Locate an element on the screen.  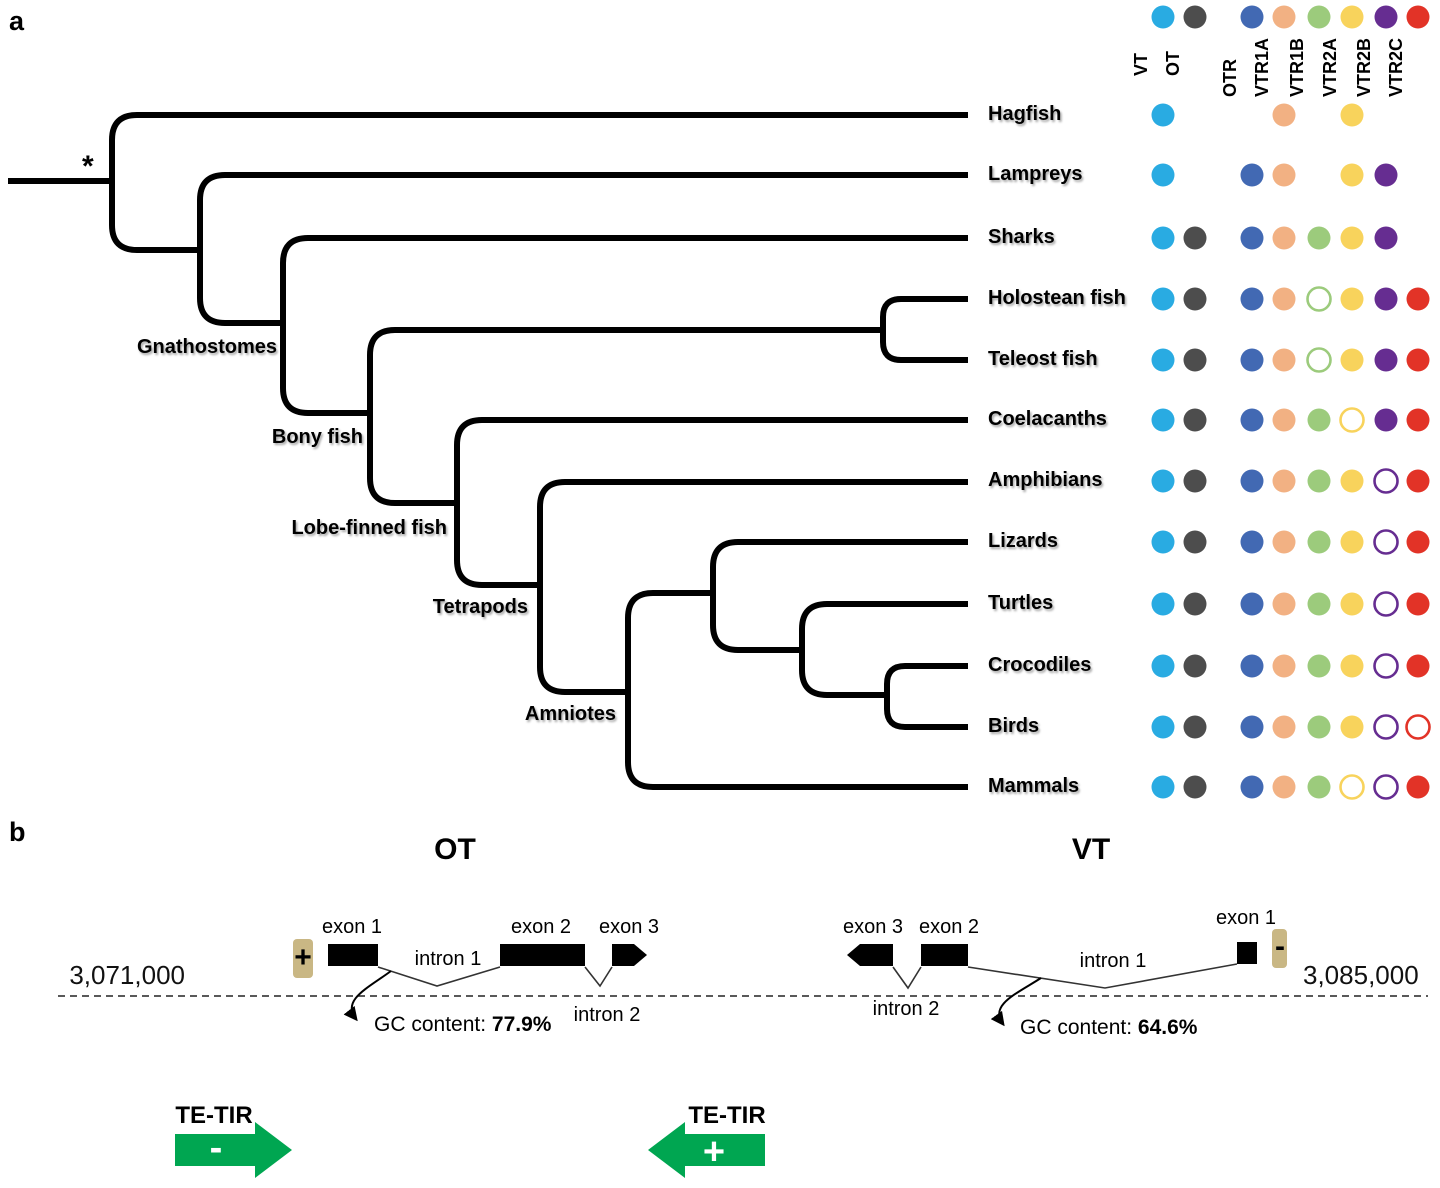
dot-amphibians-ot-filled is located at coordinates (1195, 481).